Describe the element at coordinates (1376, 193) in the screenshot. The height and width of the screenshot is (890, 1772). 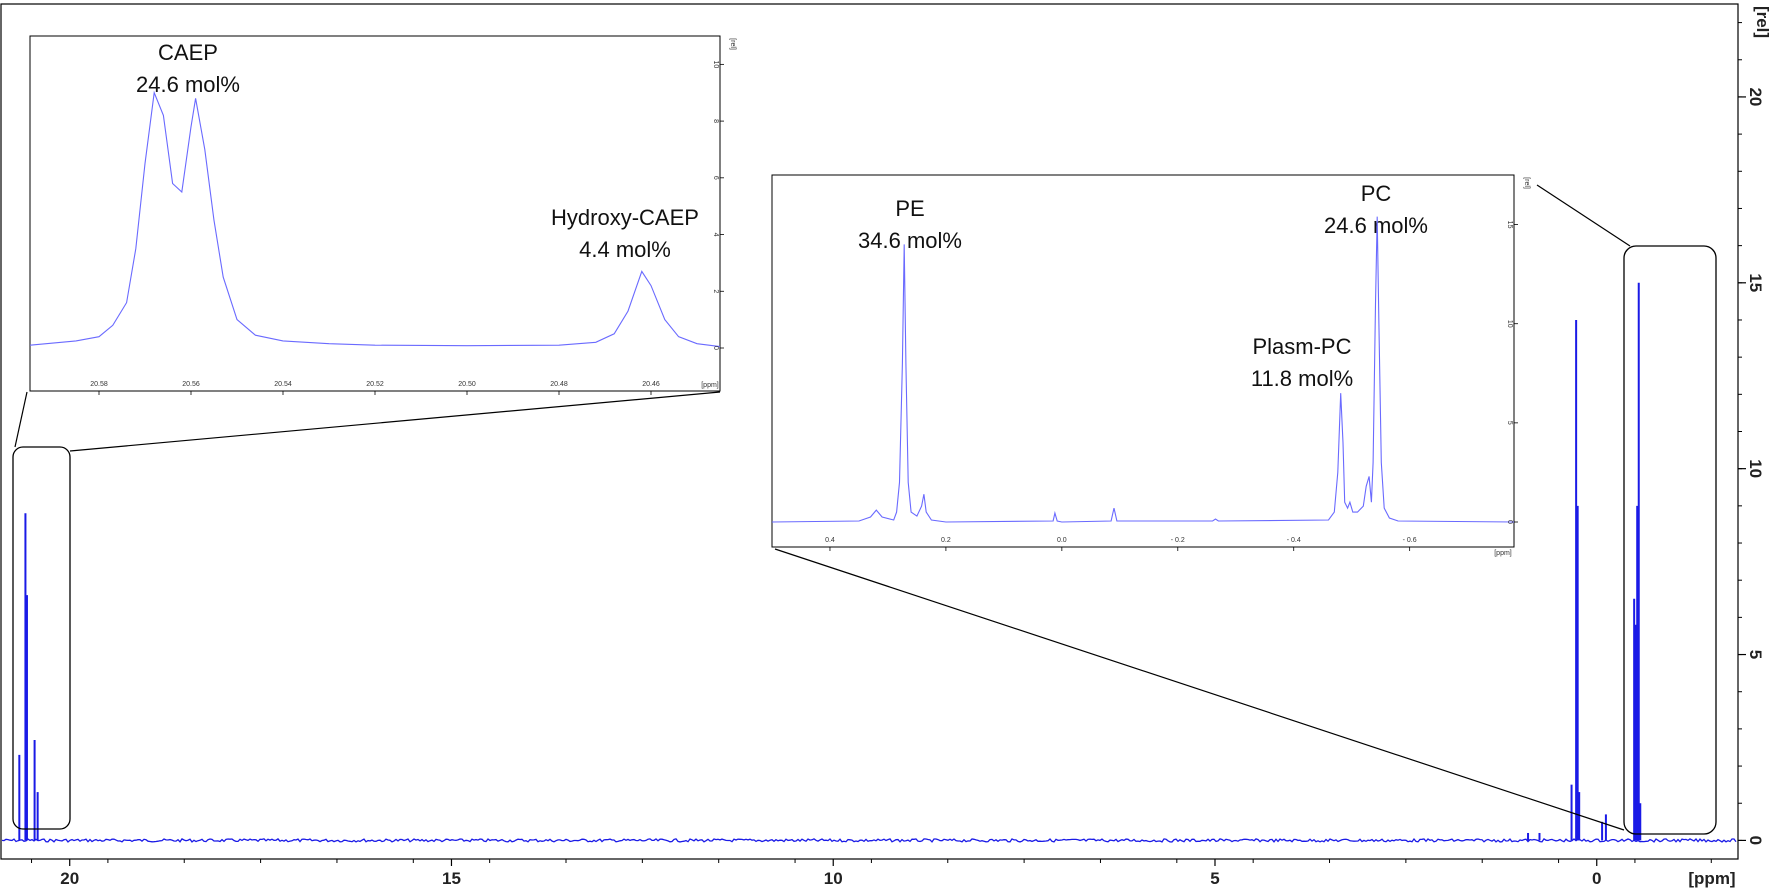
I see `annotation-pc-name: PC` at that location.